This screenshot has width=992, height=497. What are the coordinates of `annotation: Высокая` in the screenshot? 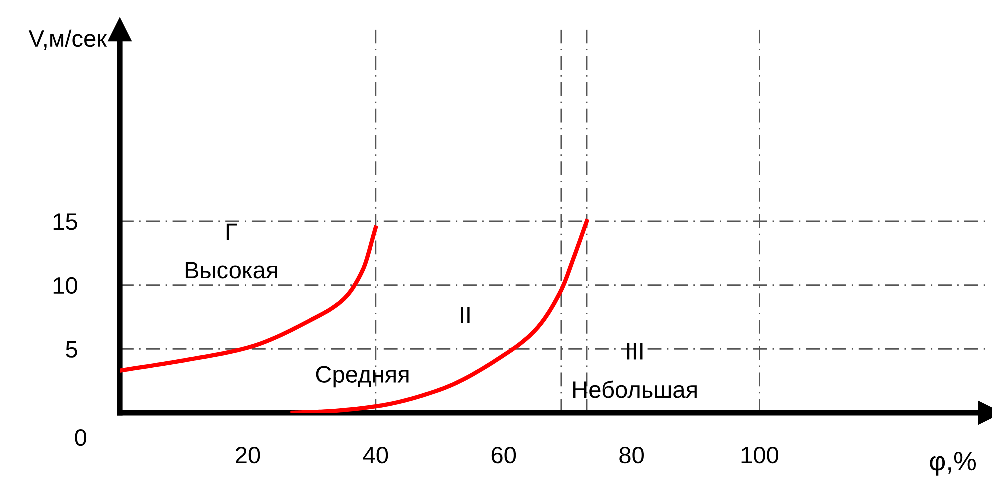 It's located at (232, 270).